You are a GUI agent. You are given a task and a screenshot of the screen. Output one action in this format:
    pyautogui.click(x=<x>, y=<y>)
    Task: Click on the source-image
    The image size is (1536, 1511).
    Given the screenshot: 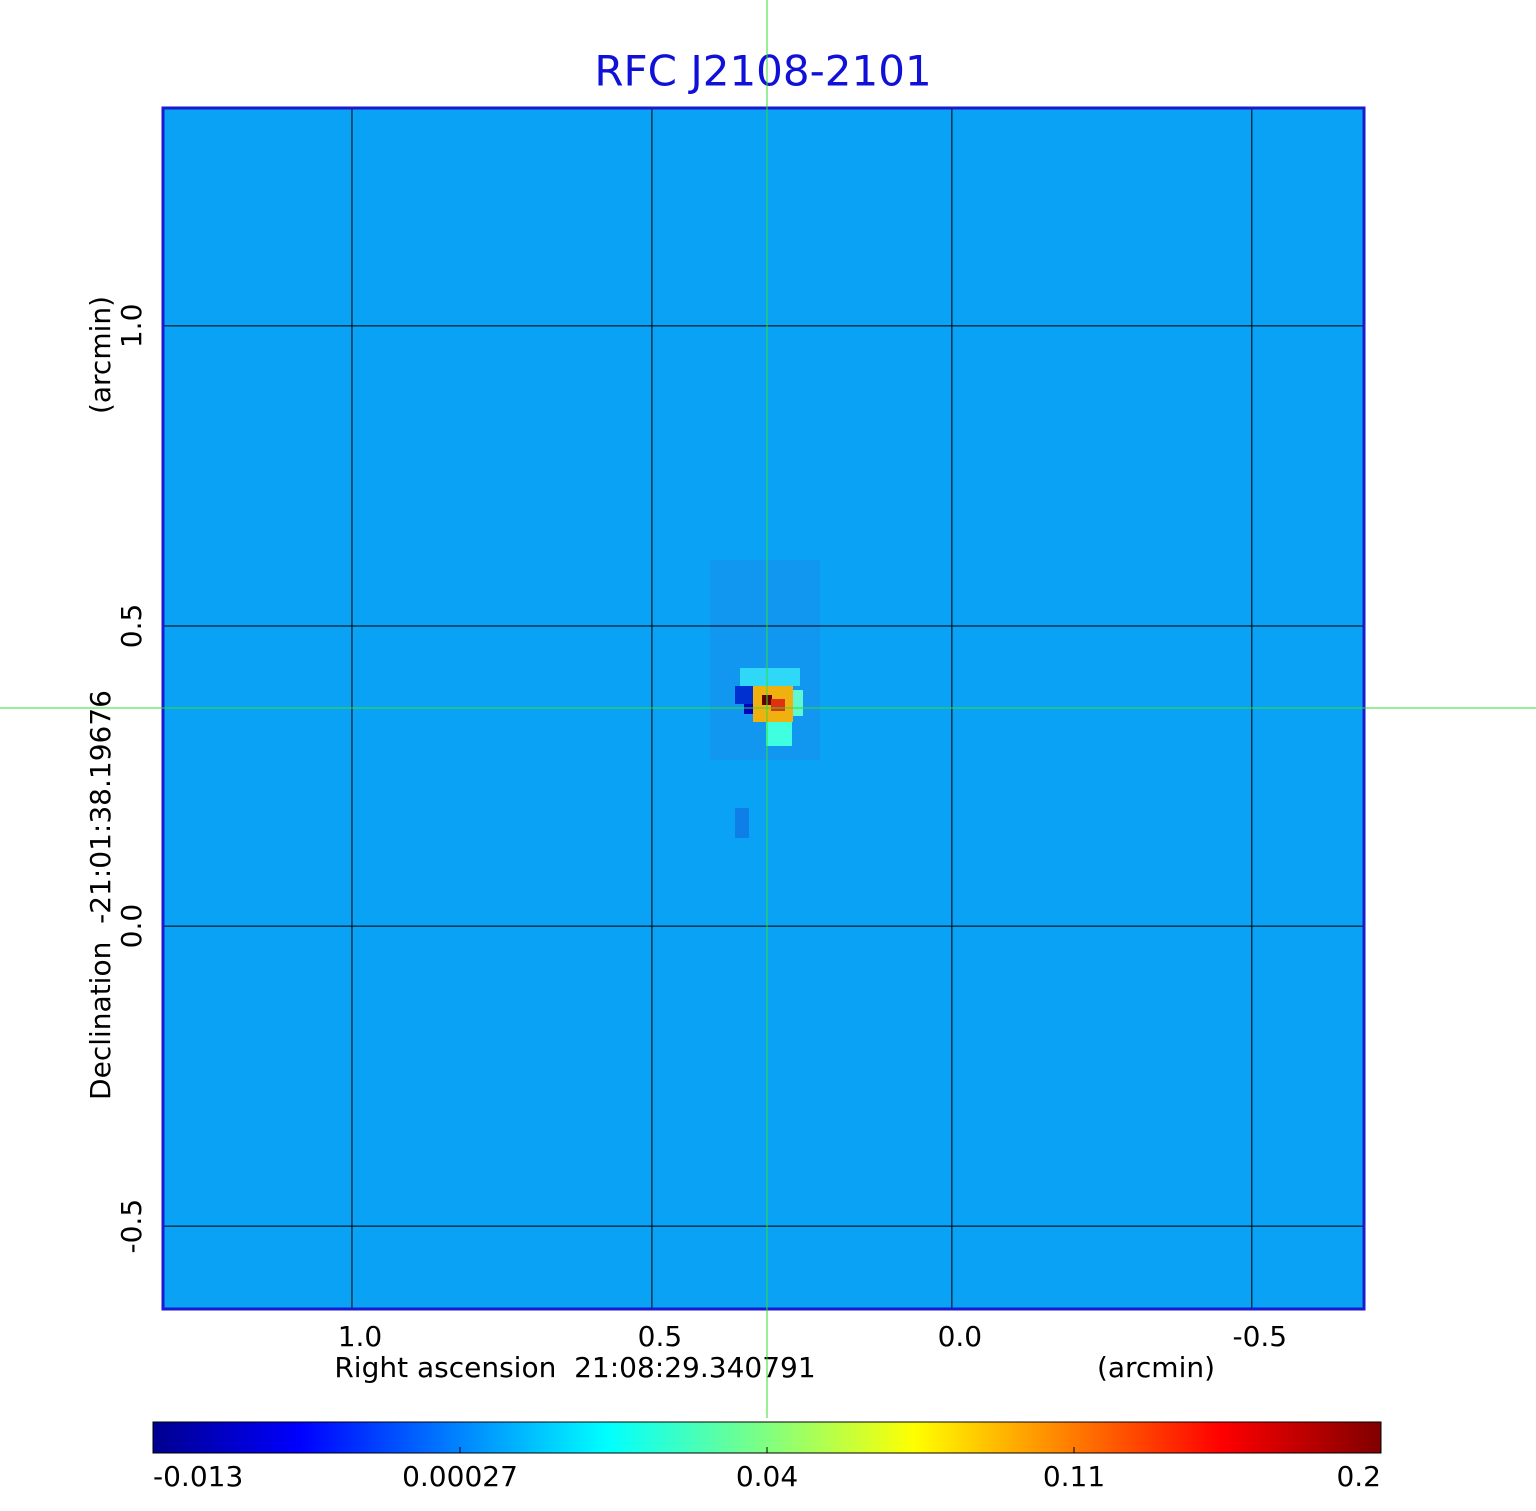 What is the action you would take?
    pyautogui.click(x=765, y=699)
    